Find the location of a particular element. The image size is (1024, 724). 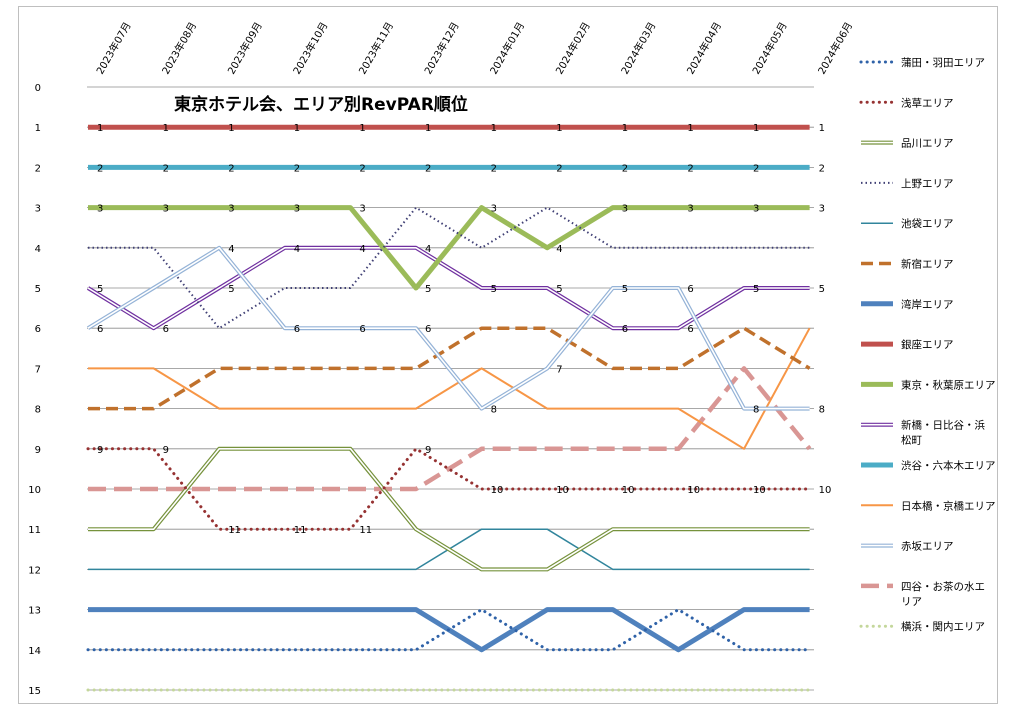

legend-label: 横浜・関内エリア is located at coordinates (943, 626).